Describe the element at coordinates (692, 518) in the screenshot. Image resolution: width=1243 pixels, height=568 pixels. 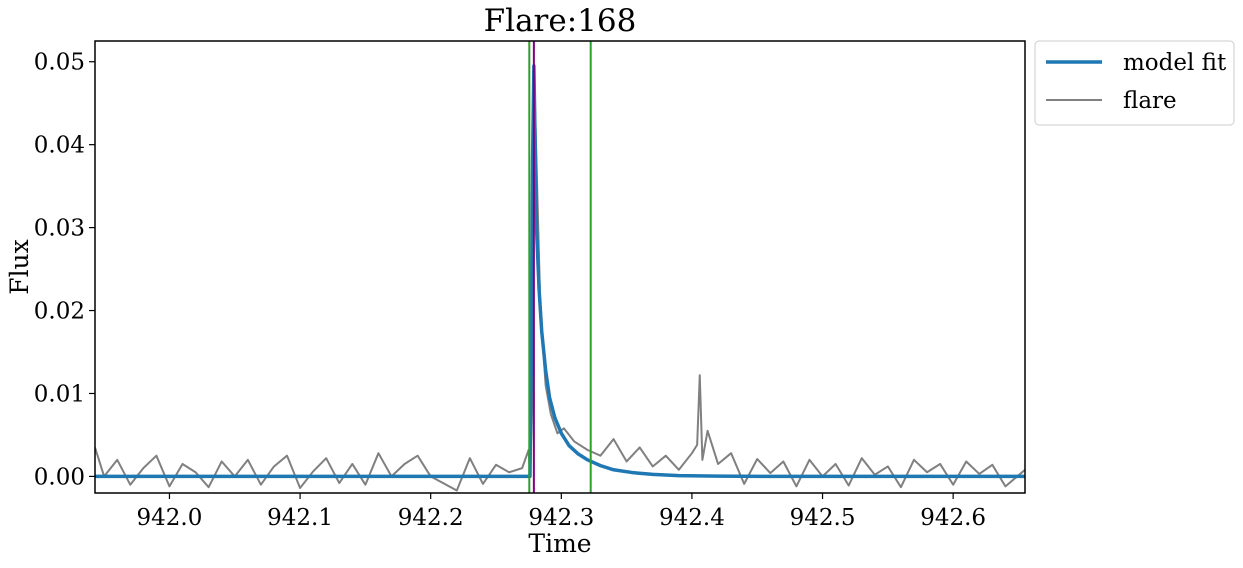
I see `x-tick-label: 942.4` at that location.